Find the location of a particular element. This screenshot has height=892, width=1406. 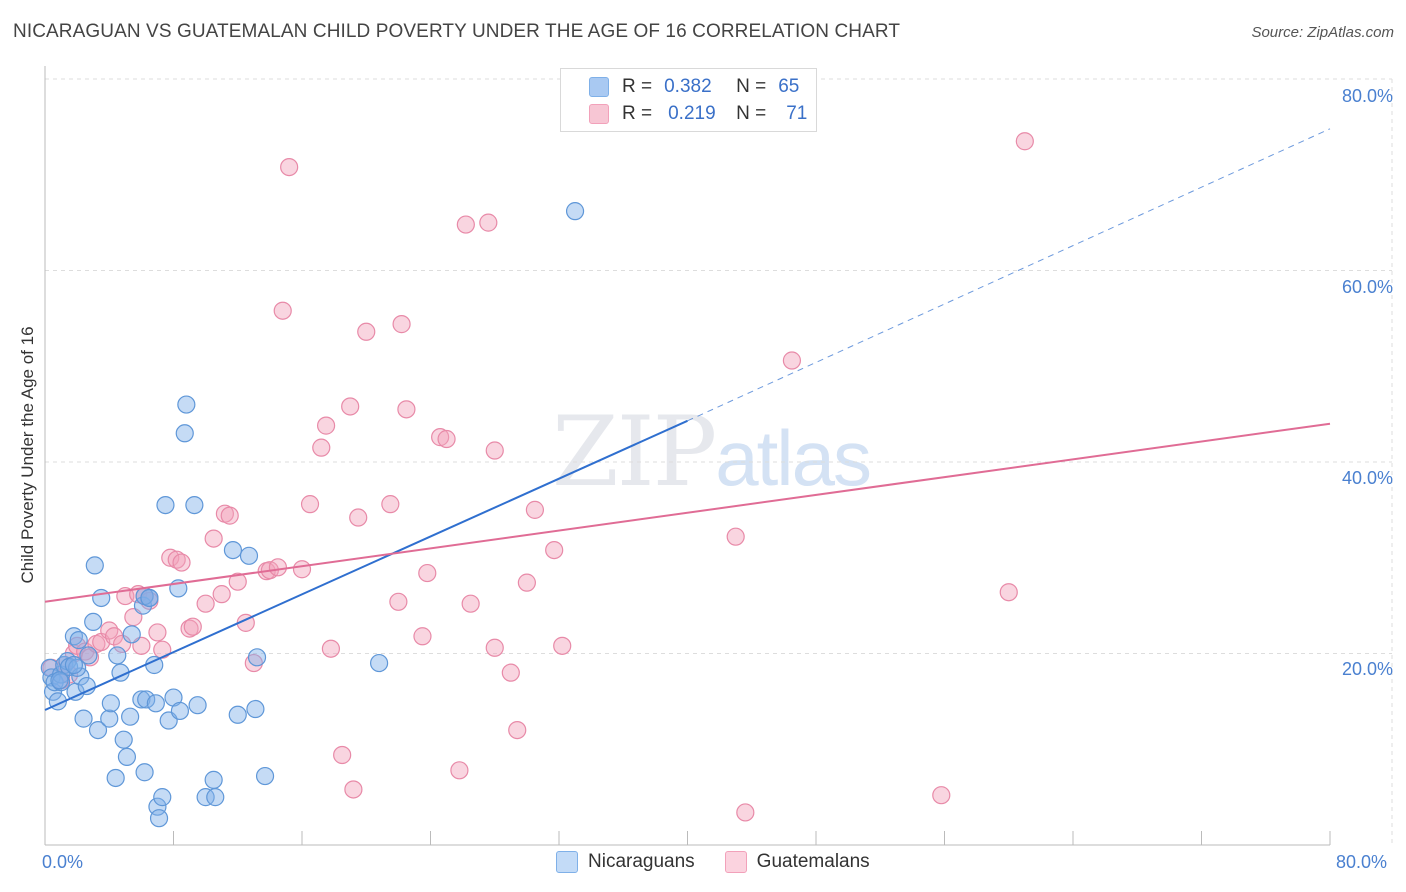

y-tick-label-40: 40.0% is located at coordinates (1367, 478).